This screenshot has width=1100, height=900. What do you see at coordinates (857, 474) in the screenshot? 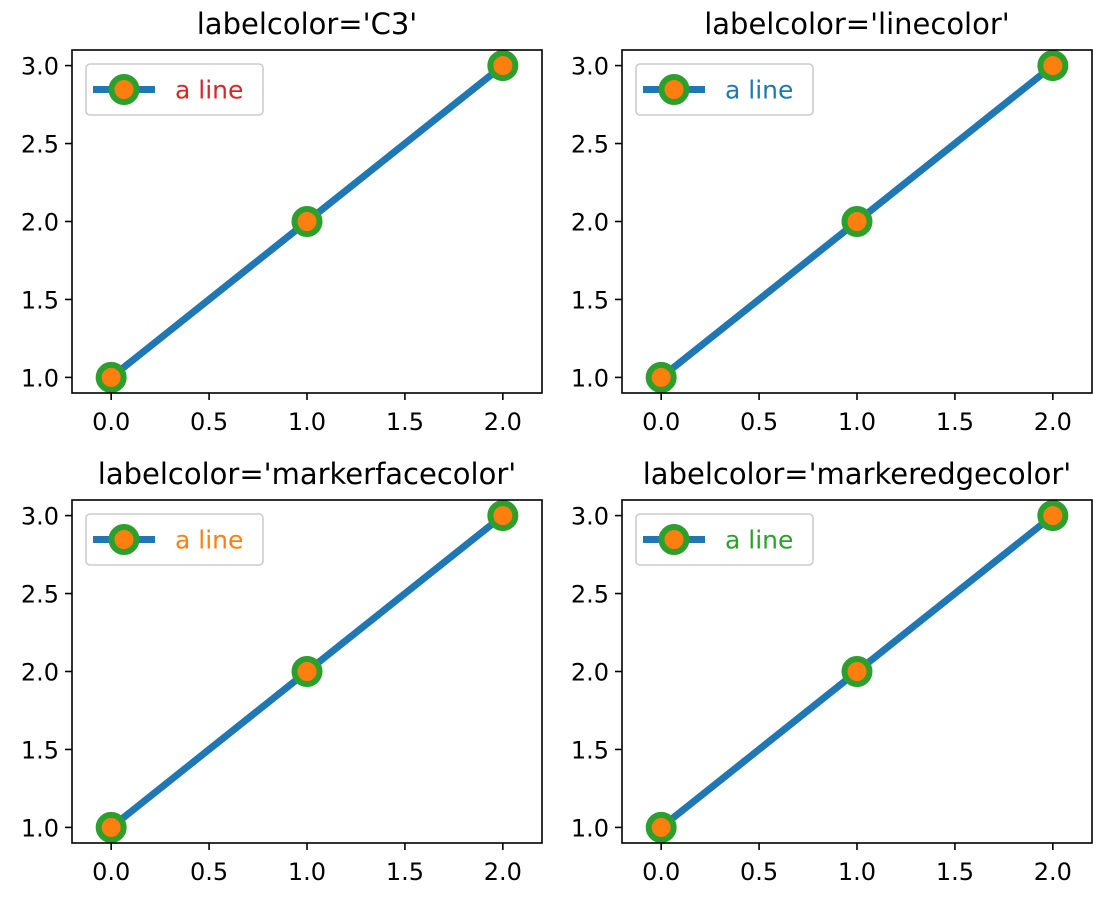
I see `subplot-title: labelcolor='markeredgecolor'` at bounding box center [857, 474].